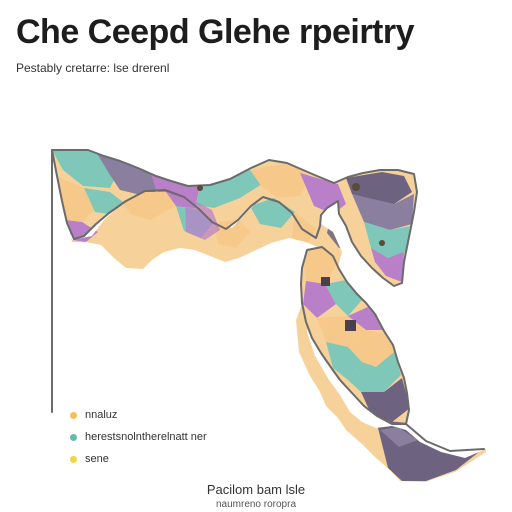 The height and width of the screenshot is (512, 512). I want to click on map-subtitle: Pestably cretarre: lse drerenl, so click(93, 68).